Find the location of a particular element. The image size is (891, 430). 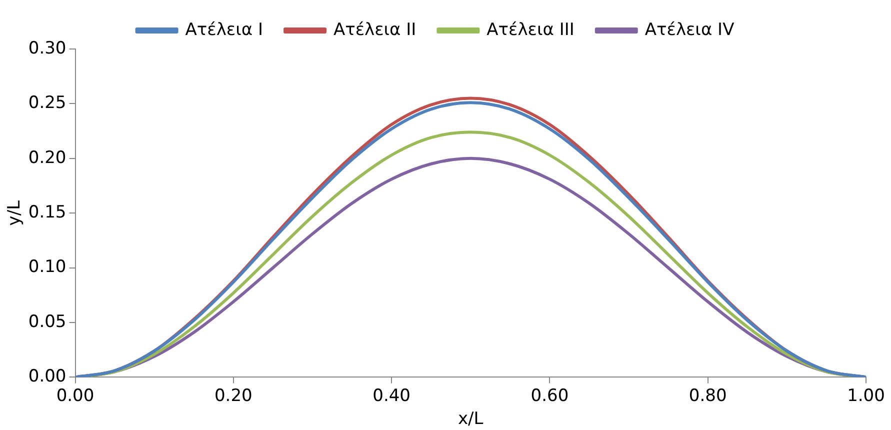

y-tick-label: 0.20 is located at coordinates (47, 158).